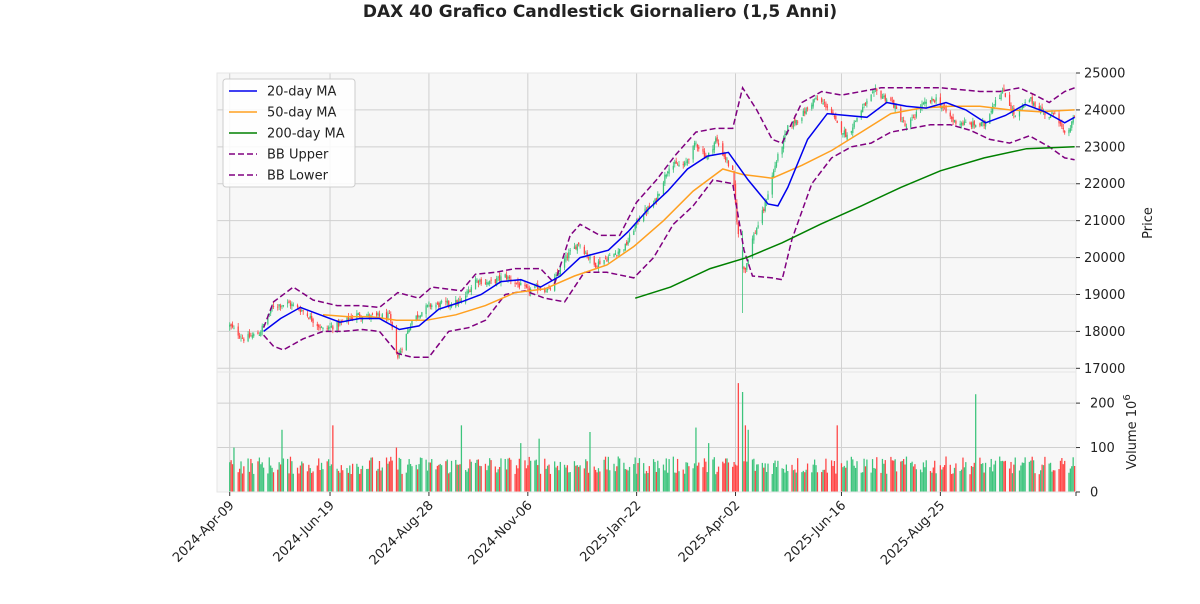 The height and width of the screenshot is (604, 1200). I want to click on date-tick-label: 2025-Jan-22, so click(610, 531).